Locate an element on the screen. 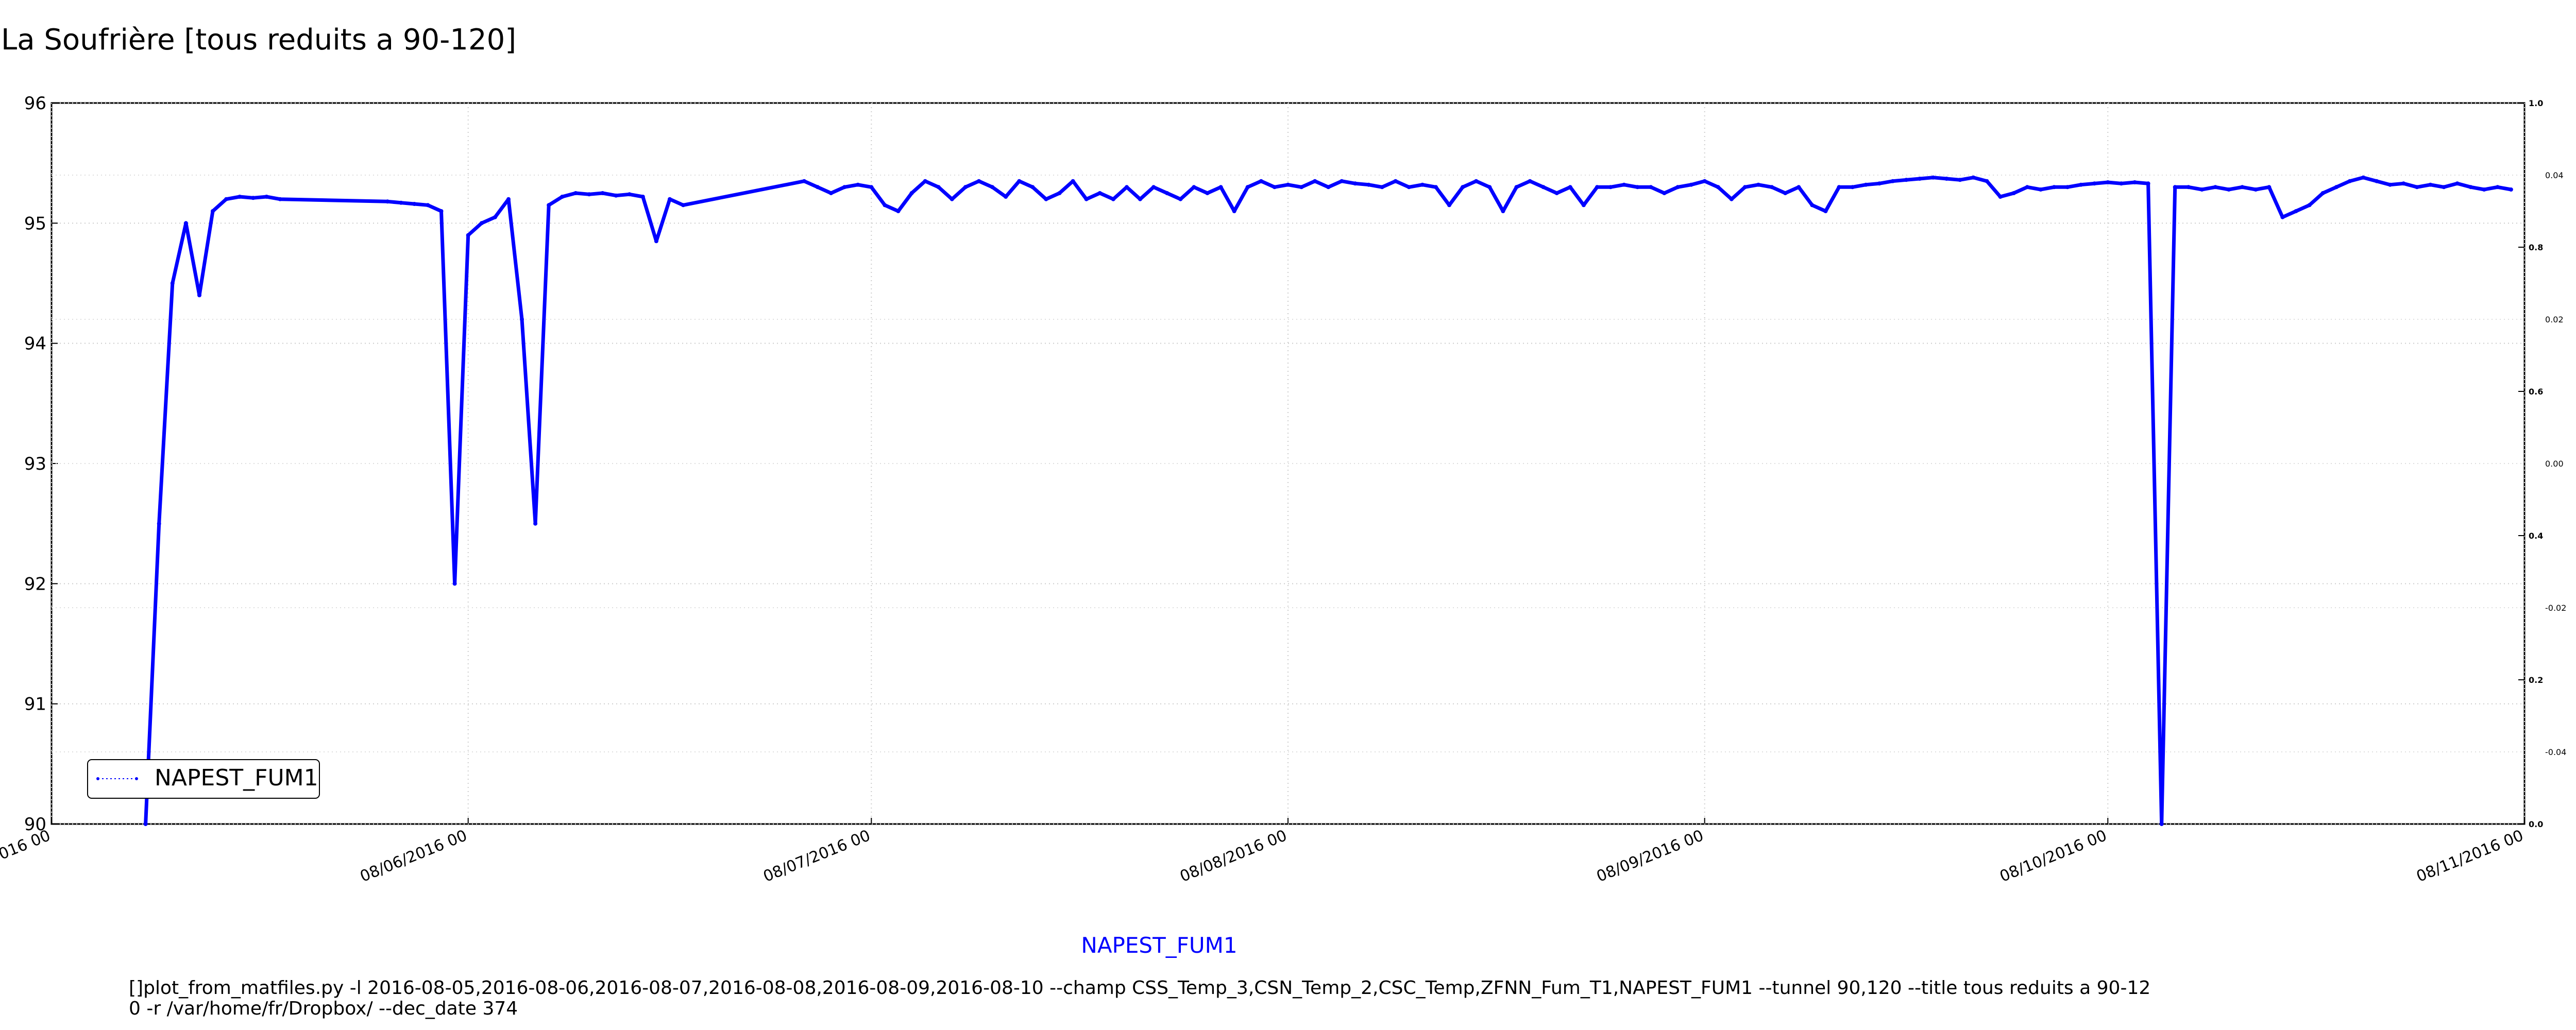 The image size is (2576, 1030). right-axis-2-ticks: -0.04 -0.02 0.00 0.02 0.04 is located at coordinates (2555, 463).